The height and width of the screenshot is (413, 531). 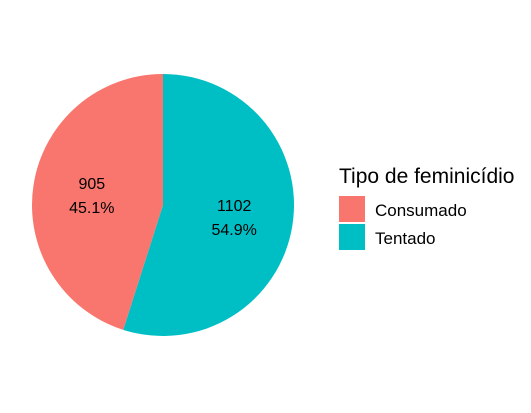 I want to click on legend-label-tentado: Tentado, so click(x=405, y=238).